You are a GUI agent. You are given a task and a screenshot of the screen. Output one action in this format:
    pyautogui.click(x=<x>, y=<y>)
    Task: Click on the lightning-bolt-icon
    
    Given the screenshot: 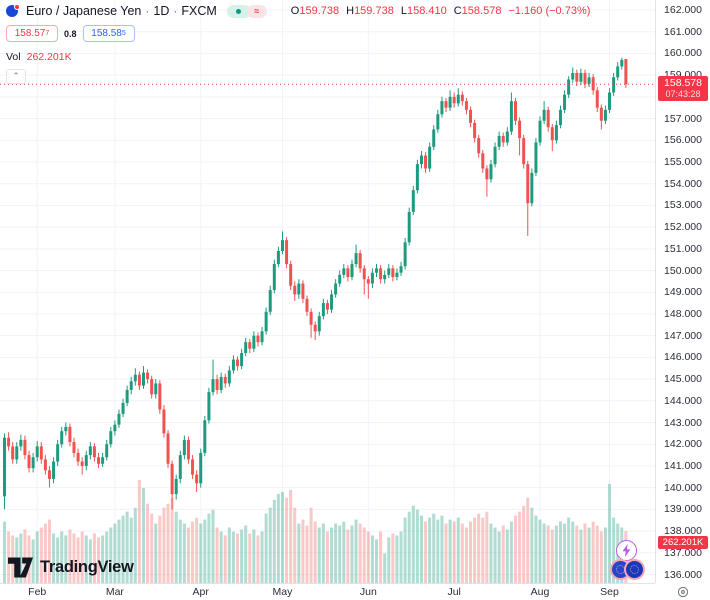 What is the action you would take?
    pyautogui.click(x=626, y=550)
    